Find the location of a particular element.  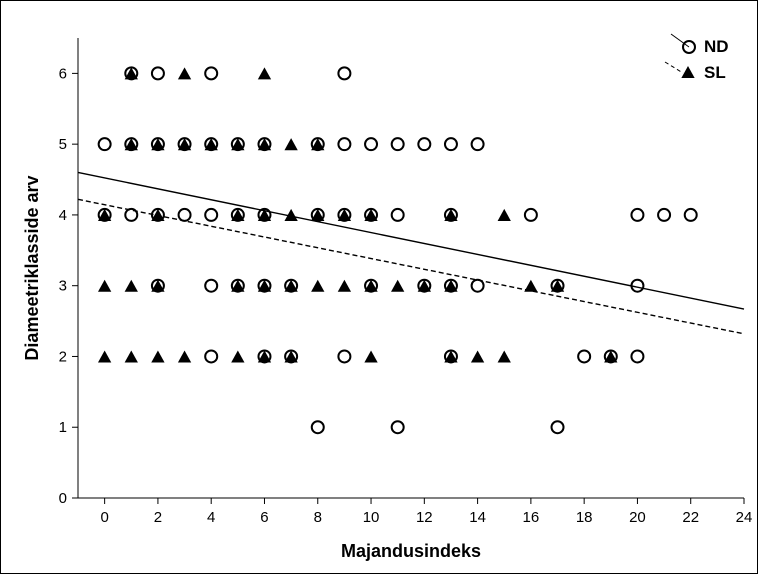

y-tick-label: 4 is located at coordinates (63, 215).